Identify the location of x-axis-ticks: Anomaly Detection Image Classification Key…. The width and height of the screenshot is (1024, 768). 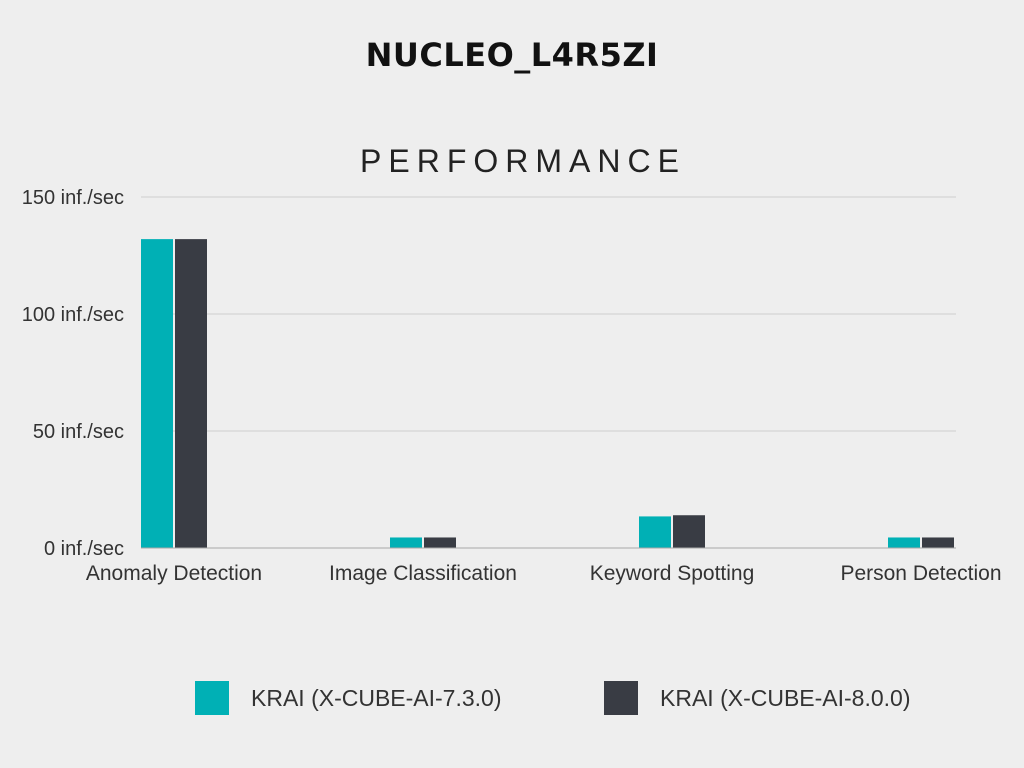
(544, 573).